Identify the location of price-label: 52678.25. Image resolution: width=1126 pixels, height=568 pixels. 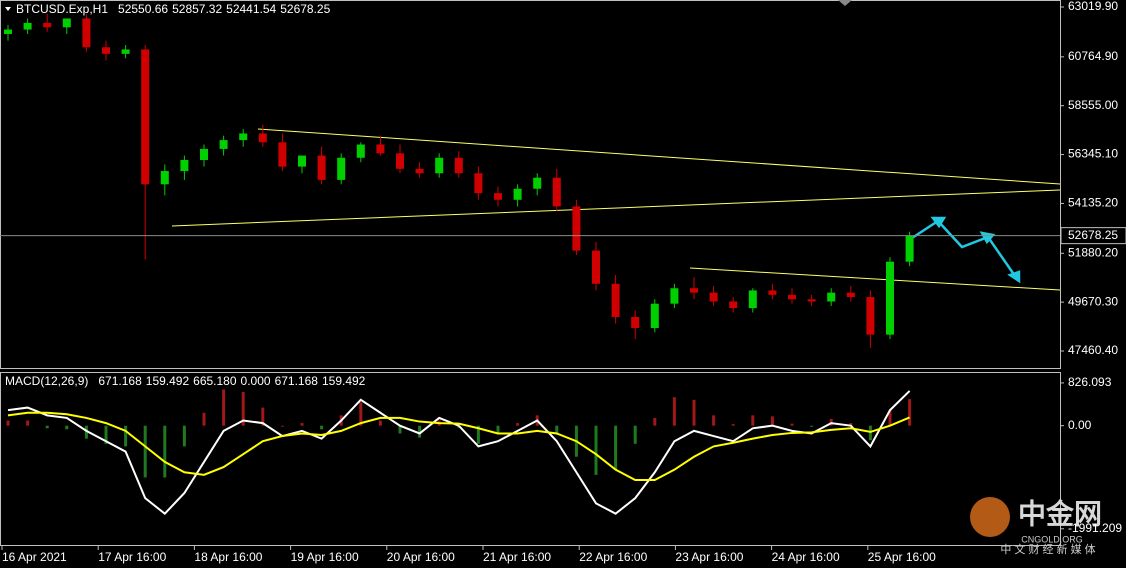
(1093, 235).